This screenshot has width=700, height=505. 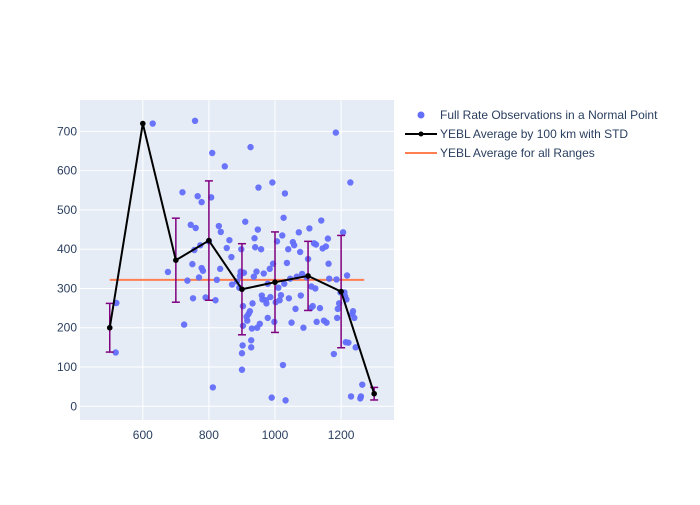 I want to click on legend-marker-average, so click(x=421, y=134).